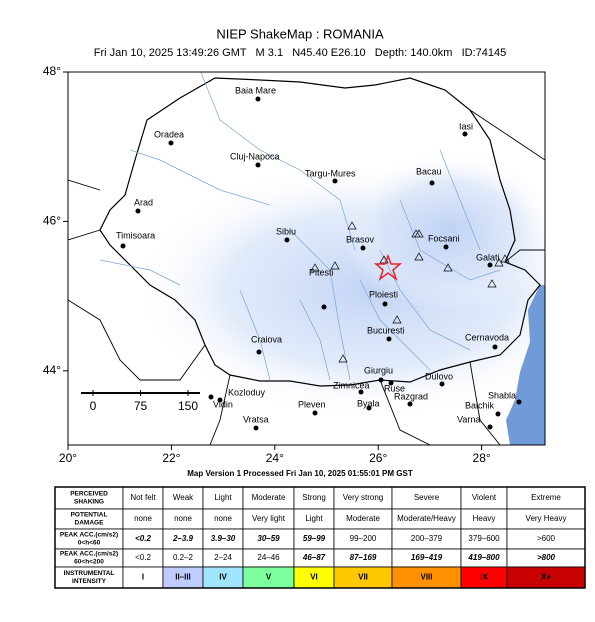 The height and width of the screenshot is (622, 595). I want to click on black-sea, so click(525, 365).